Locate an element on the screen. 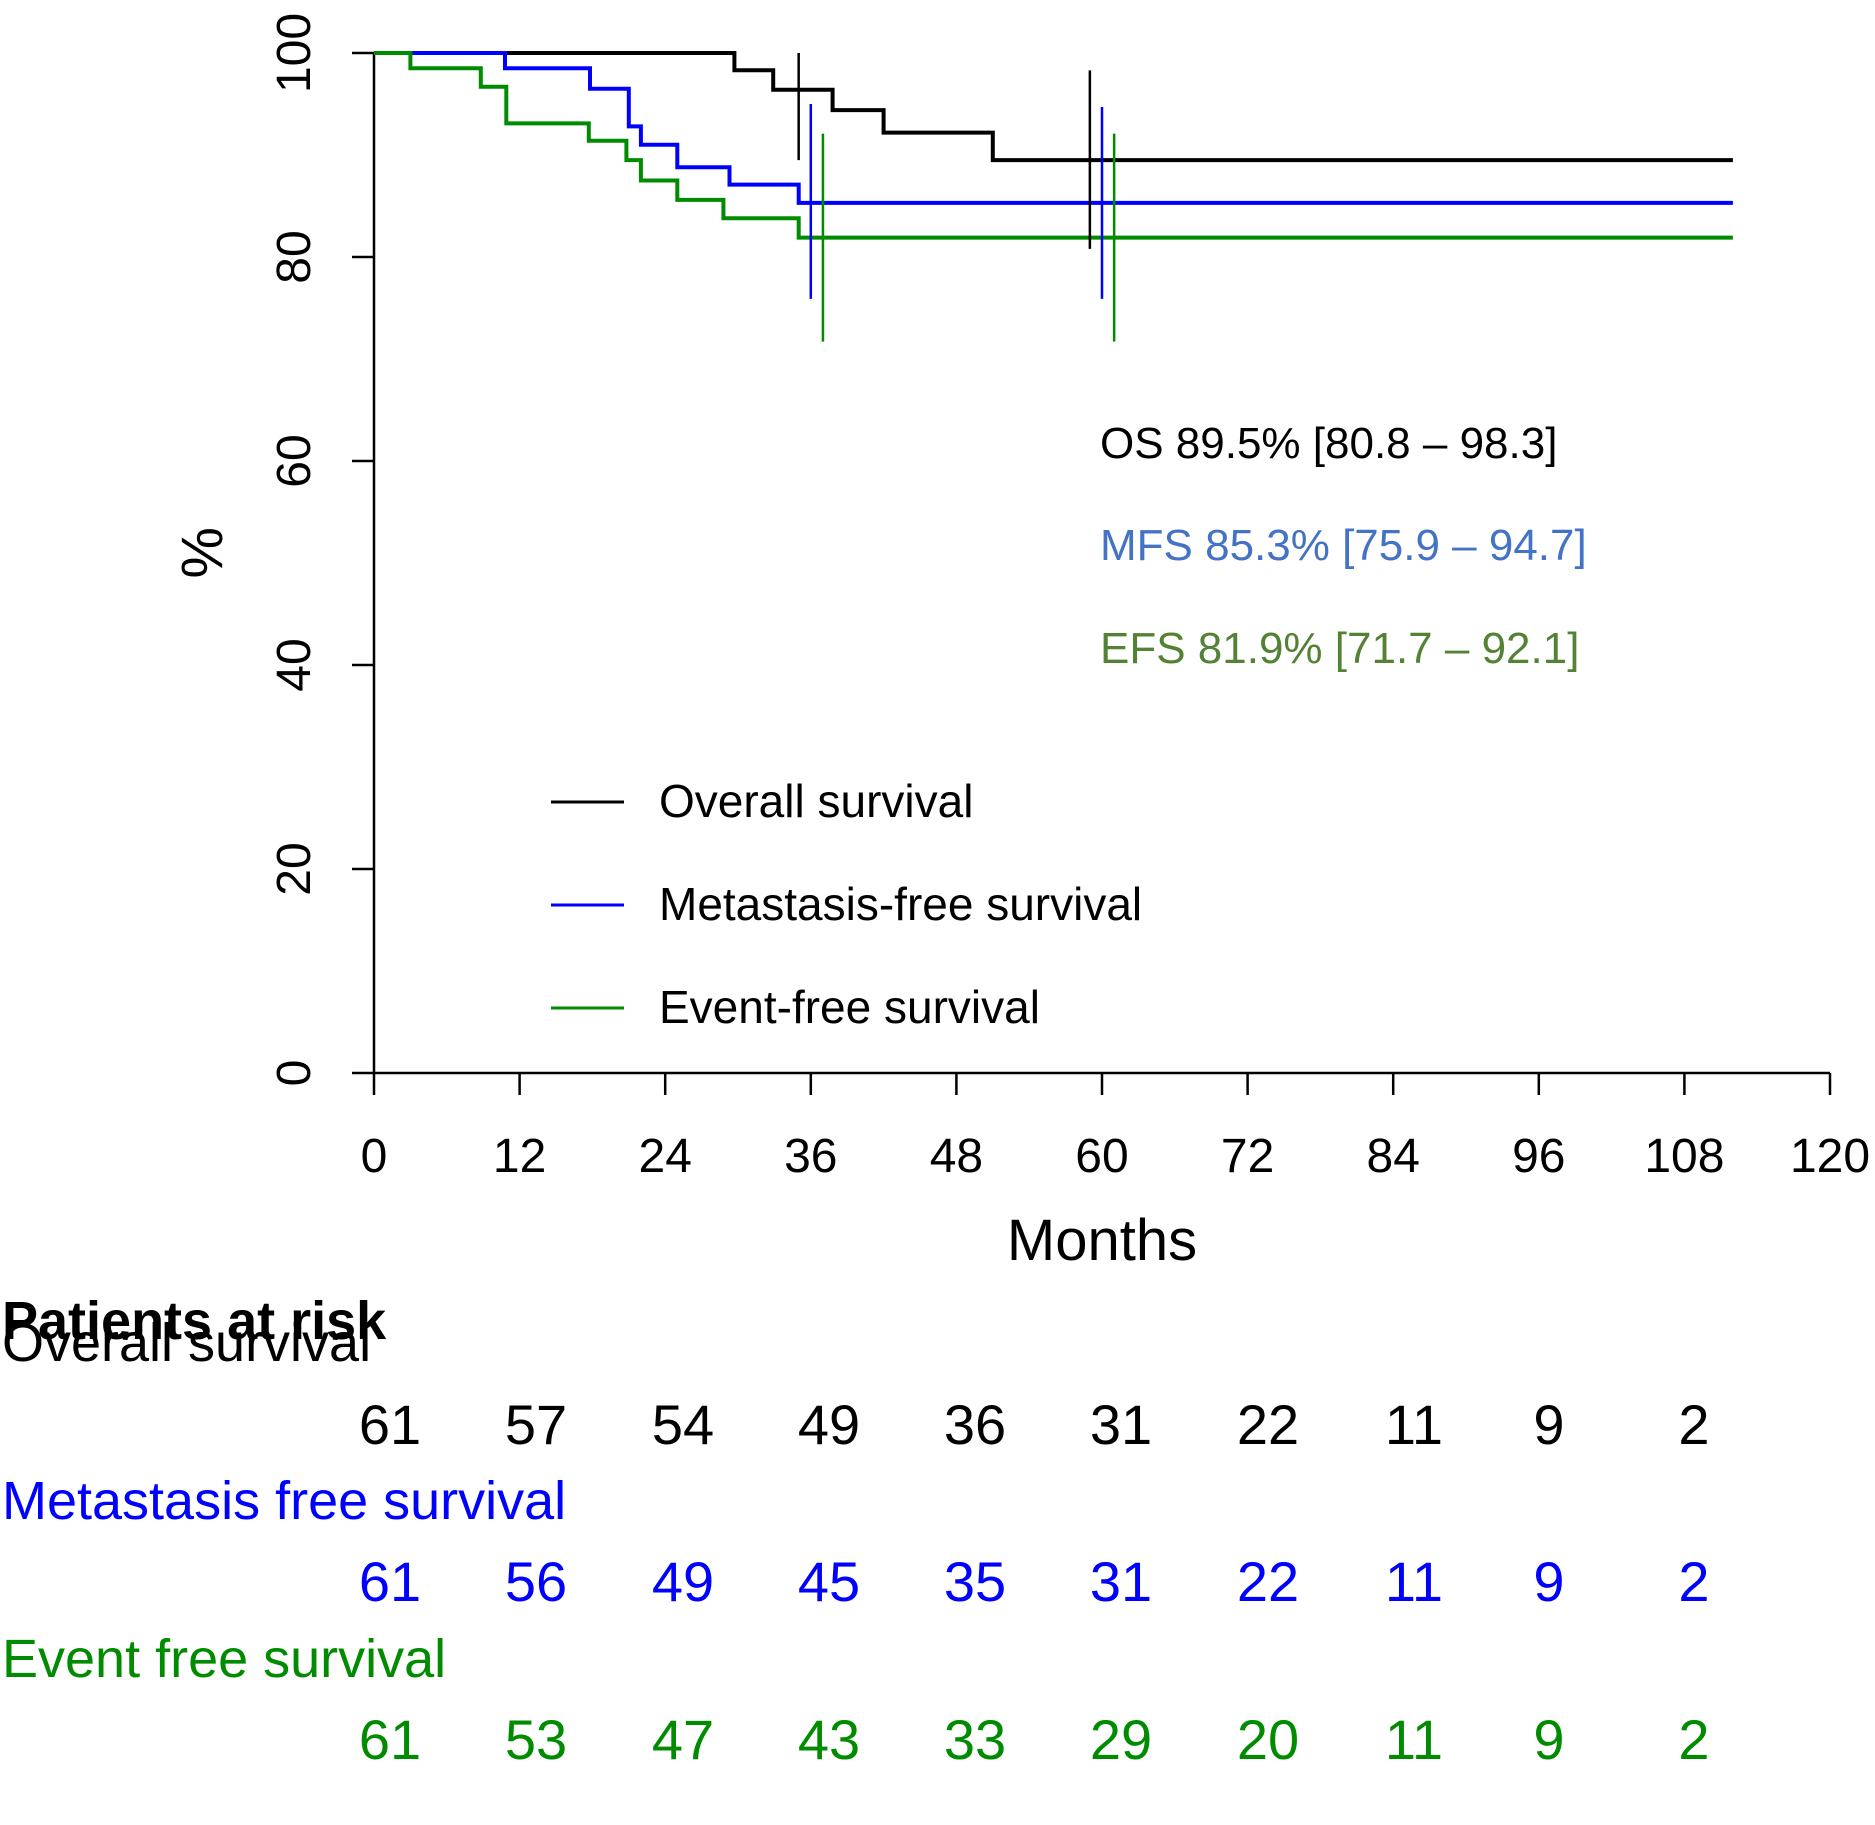  risk-count: 53 is located at coordinates (536, 1739).